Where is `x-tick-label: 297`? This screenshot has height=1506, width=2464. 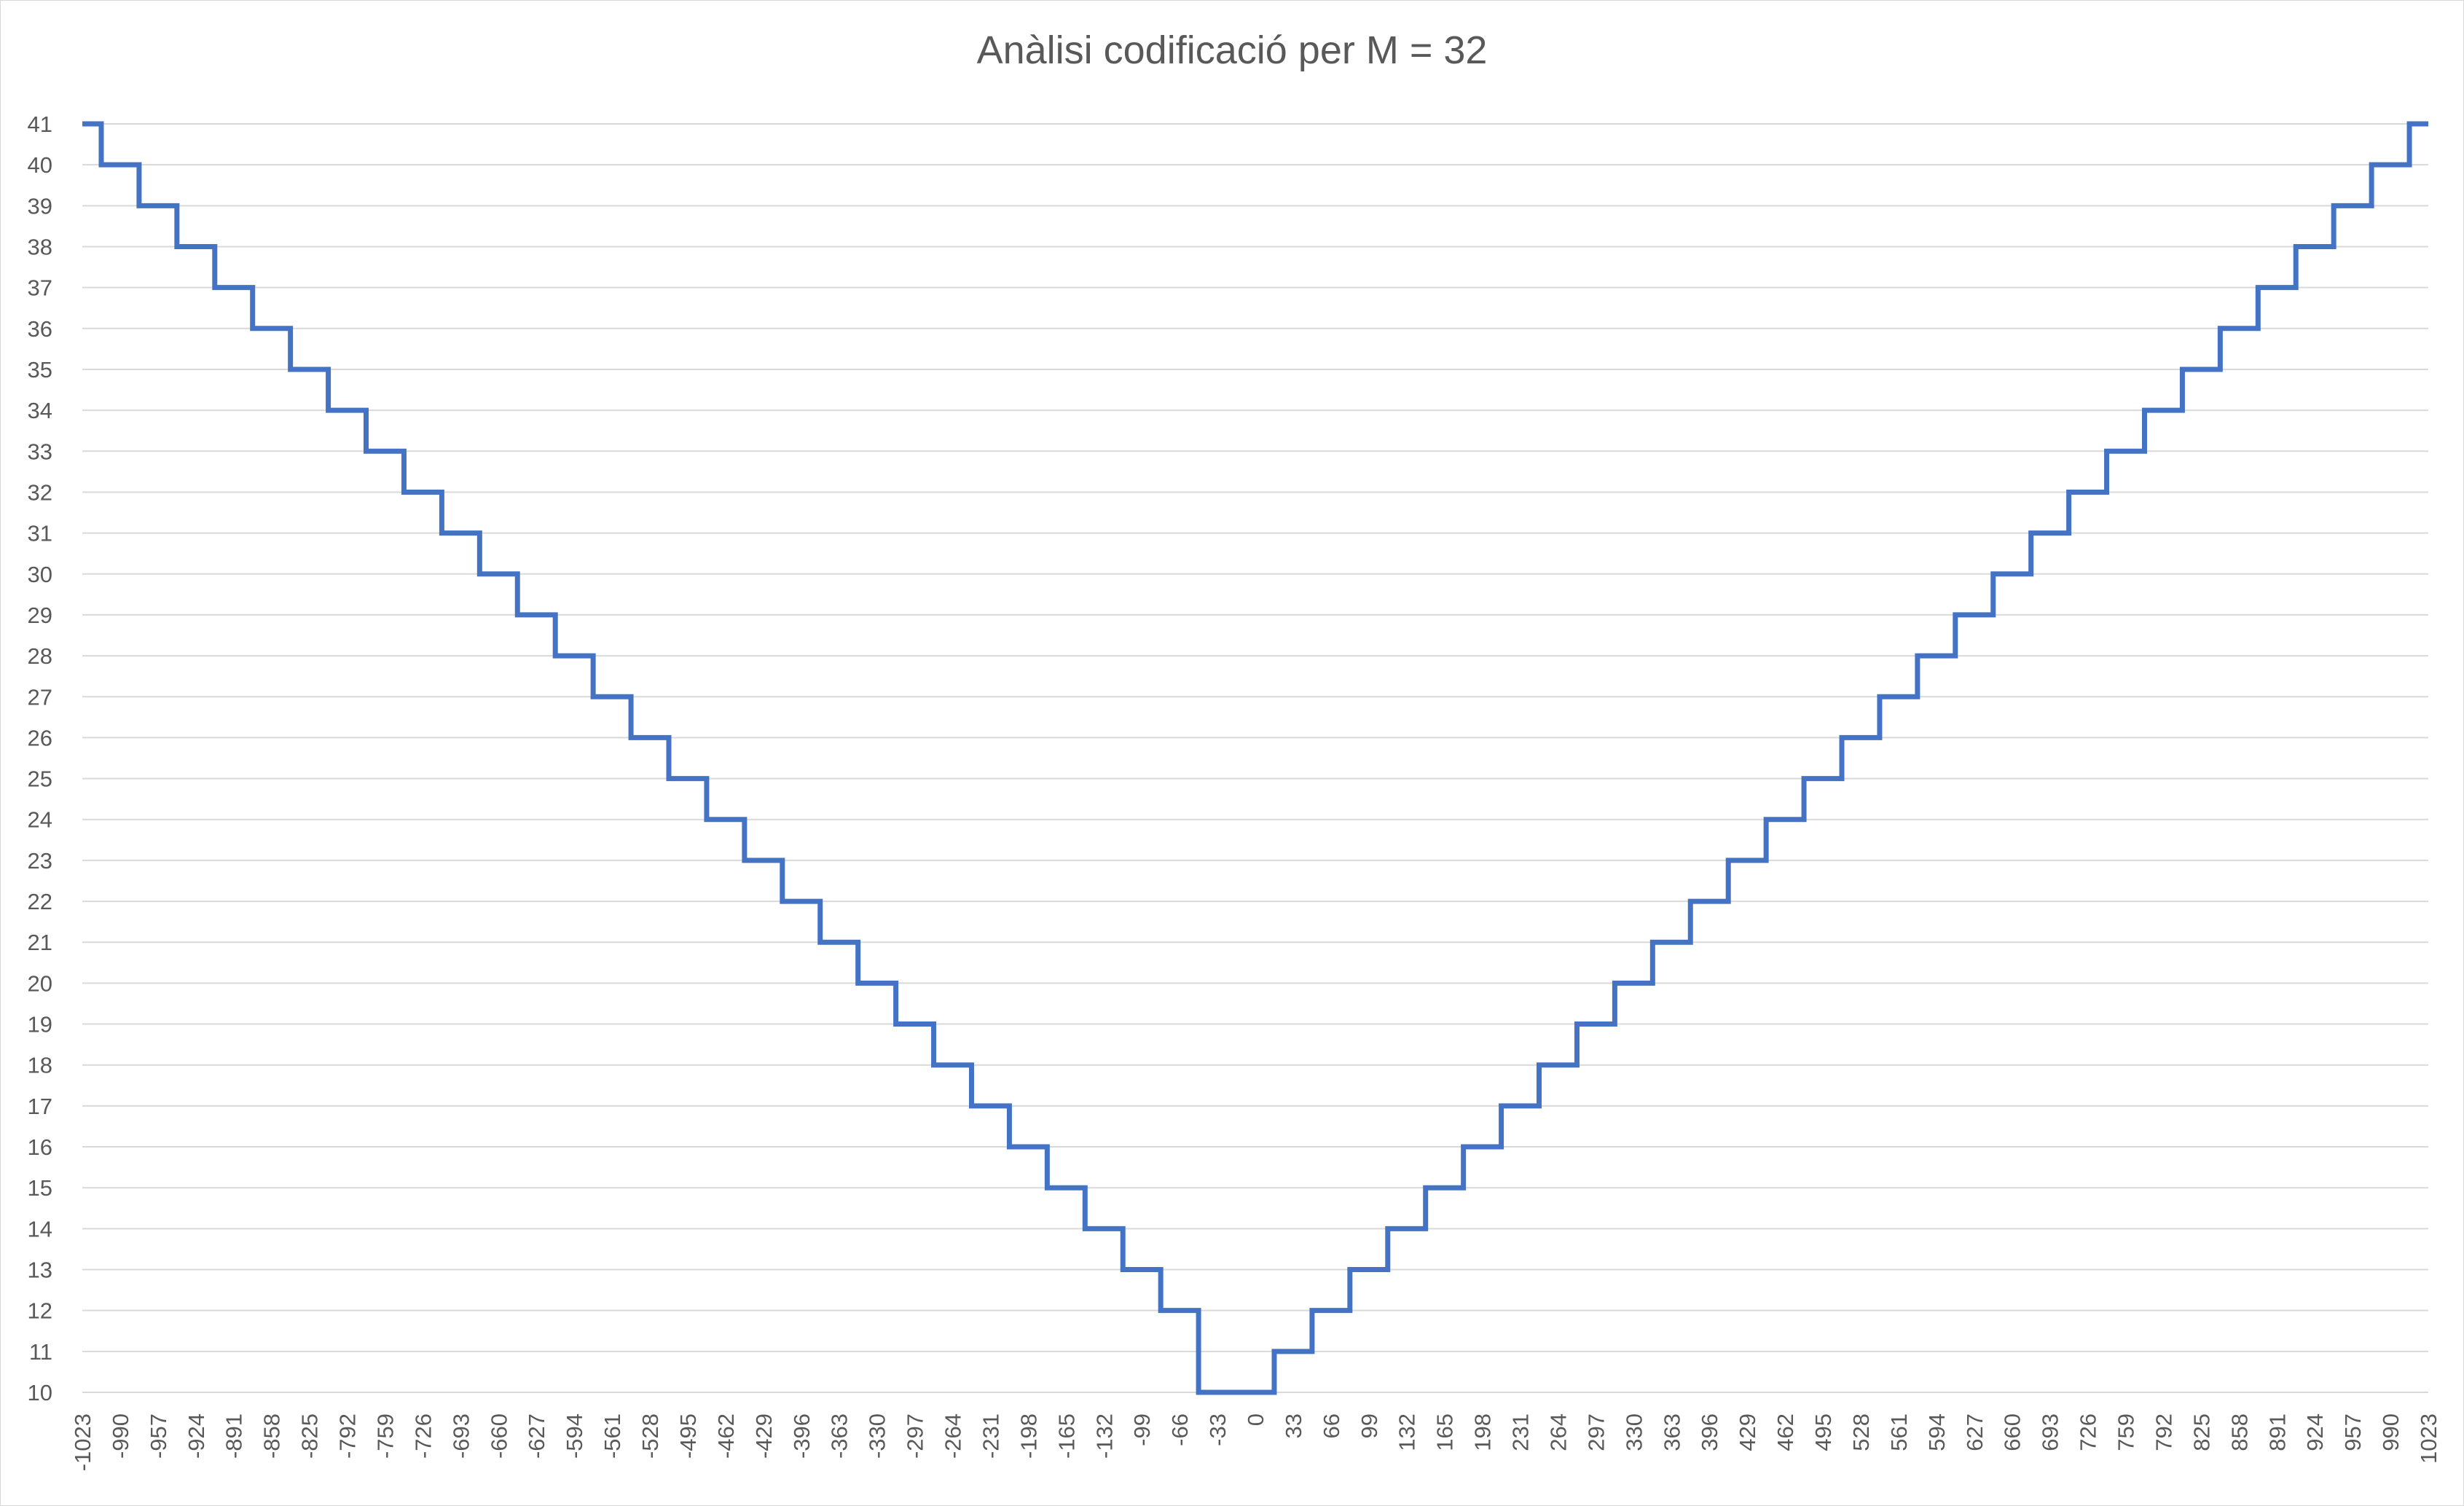 x-tick-label: 297 is located at coordinates (1596, 1432).